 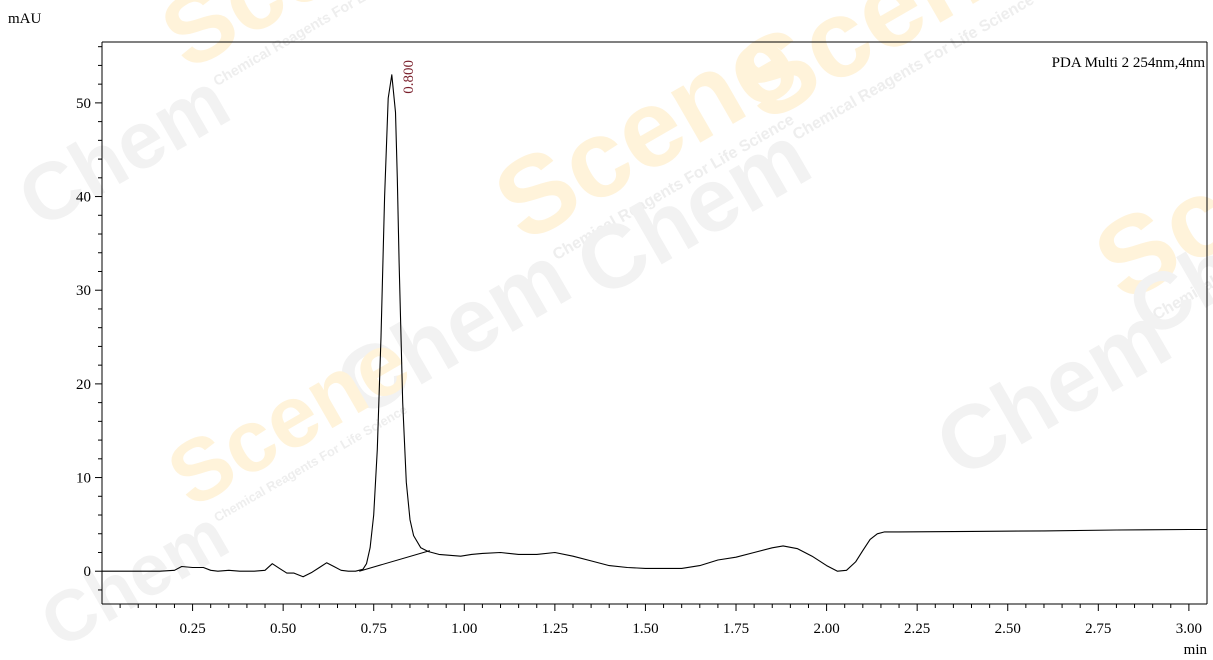 I want to click on y-tick-label: 20, so click(x=83, y=385).